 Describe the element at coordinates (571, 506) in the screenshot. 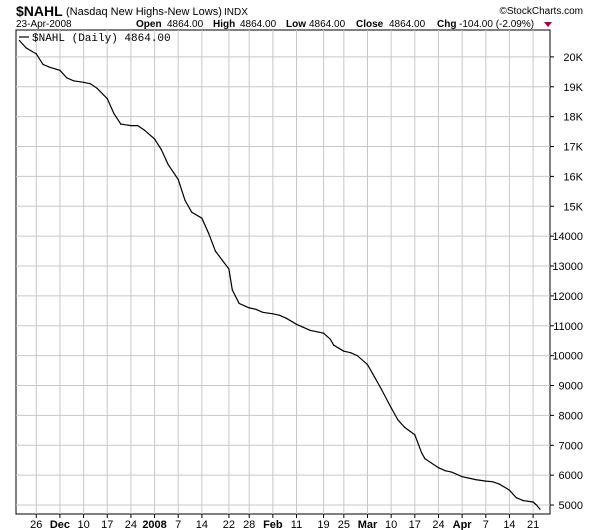

I see `y-tick-label: 5000` at that location.